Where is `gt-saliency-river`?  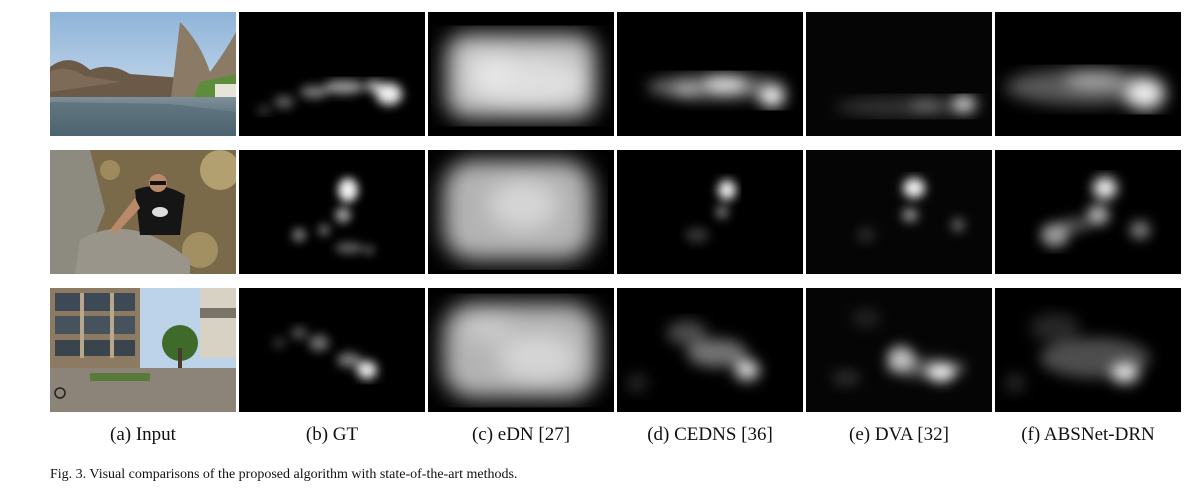 gt-saliency-river is located at coordinates (332, 74).